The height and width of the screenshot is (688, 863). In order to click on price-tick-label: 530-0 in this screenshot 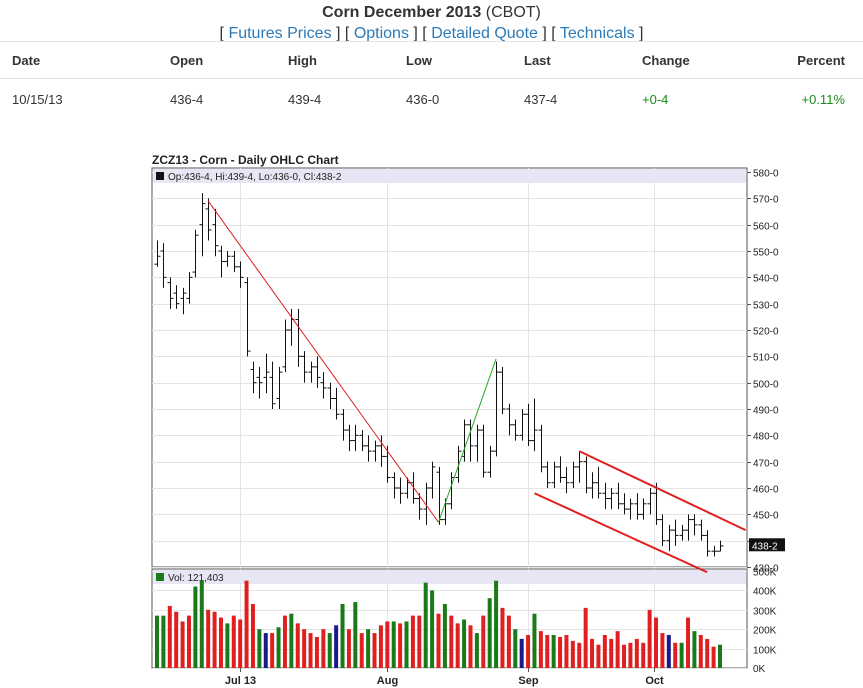, I will do `click(766, 306)`.